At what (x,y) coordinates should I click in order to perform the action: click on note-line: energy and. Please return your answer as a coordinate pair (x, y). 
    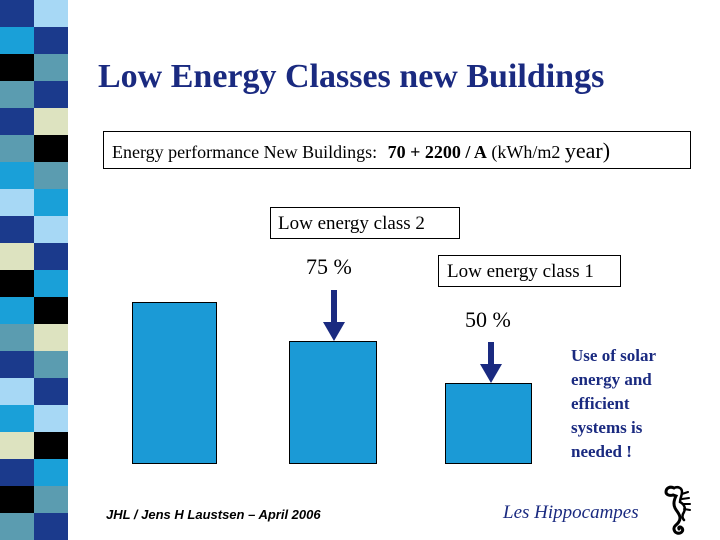
    Looking at the image, I should click on (611, 379).